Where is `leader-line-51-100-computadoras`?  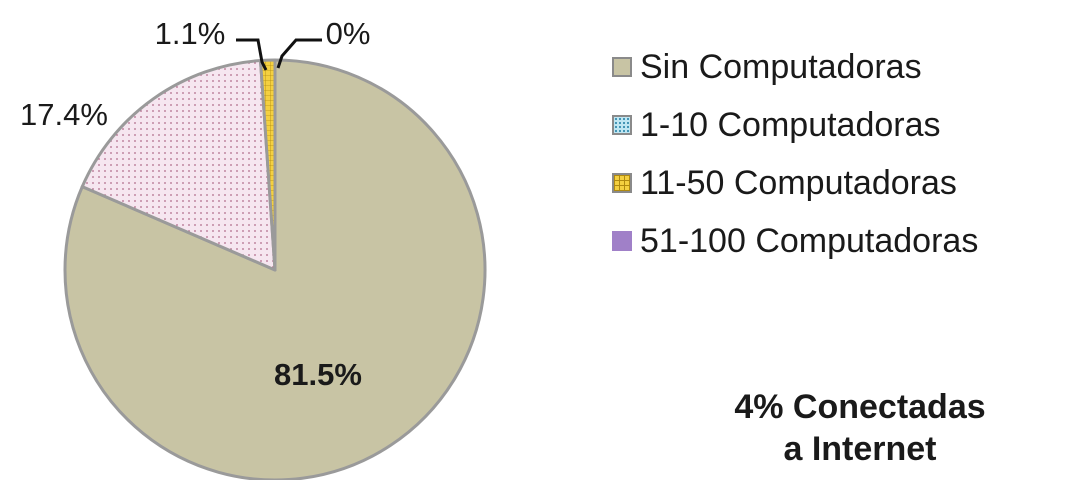 leader-line-51-100-computadoras is located at coordinates (299, 53).